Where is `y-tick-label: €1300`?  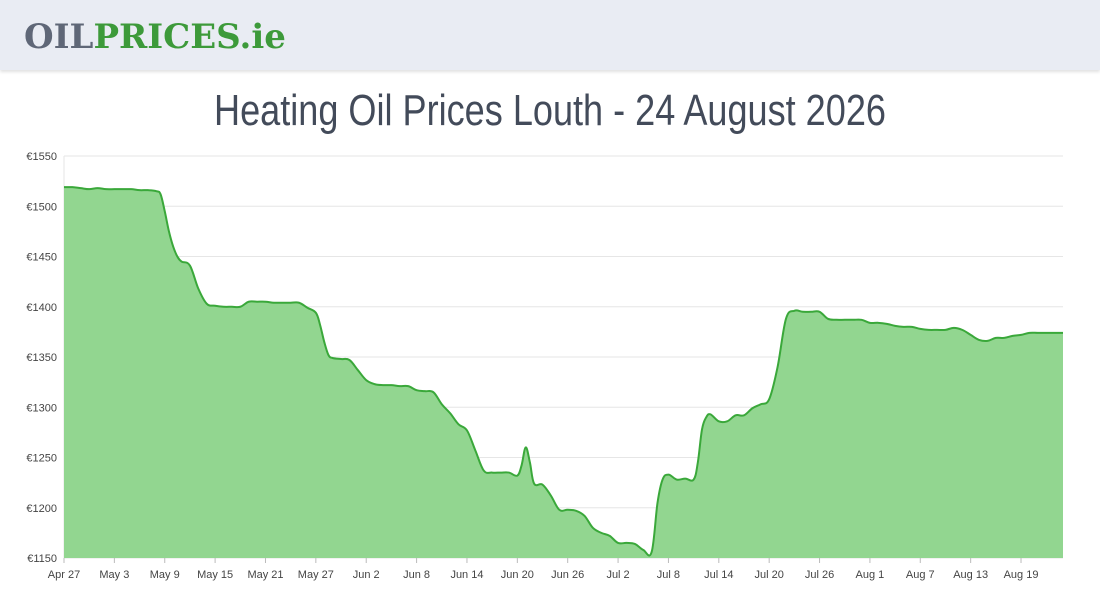
y-tick-label: €1300 is located at coordinates (41, 408).